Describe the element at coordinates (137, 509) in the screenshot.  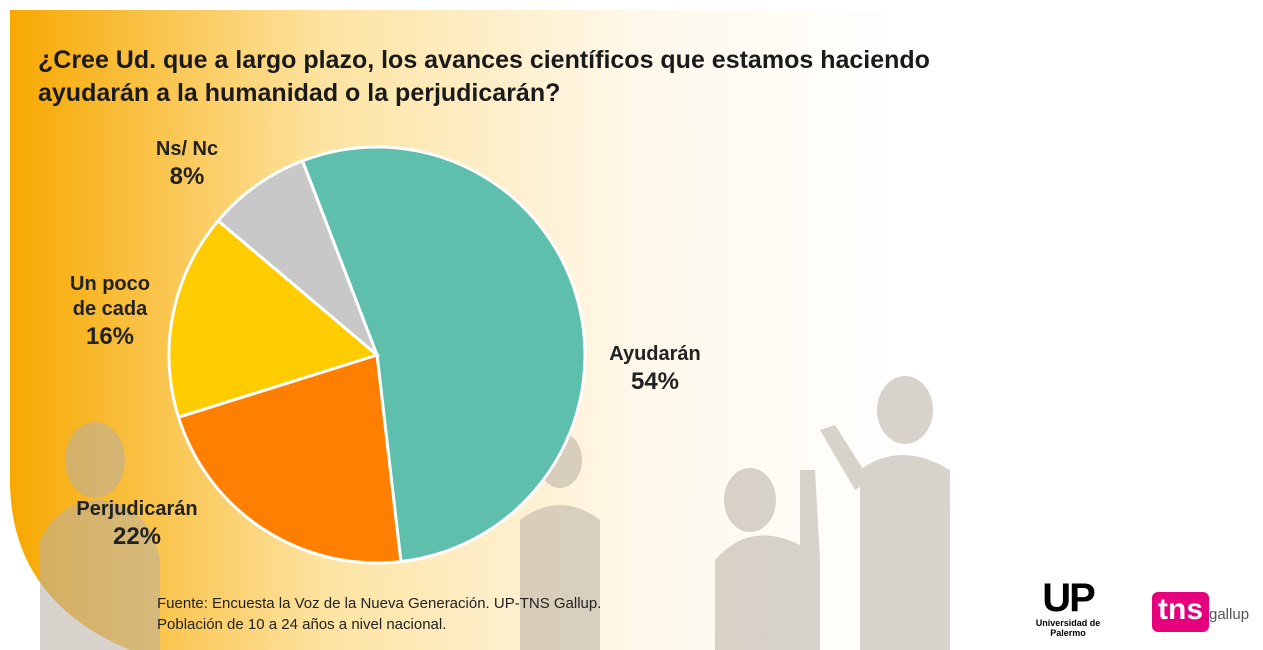
I see `category-label: Perjudicarán` at that location.